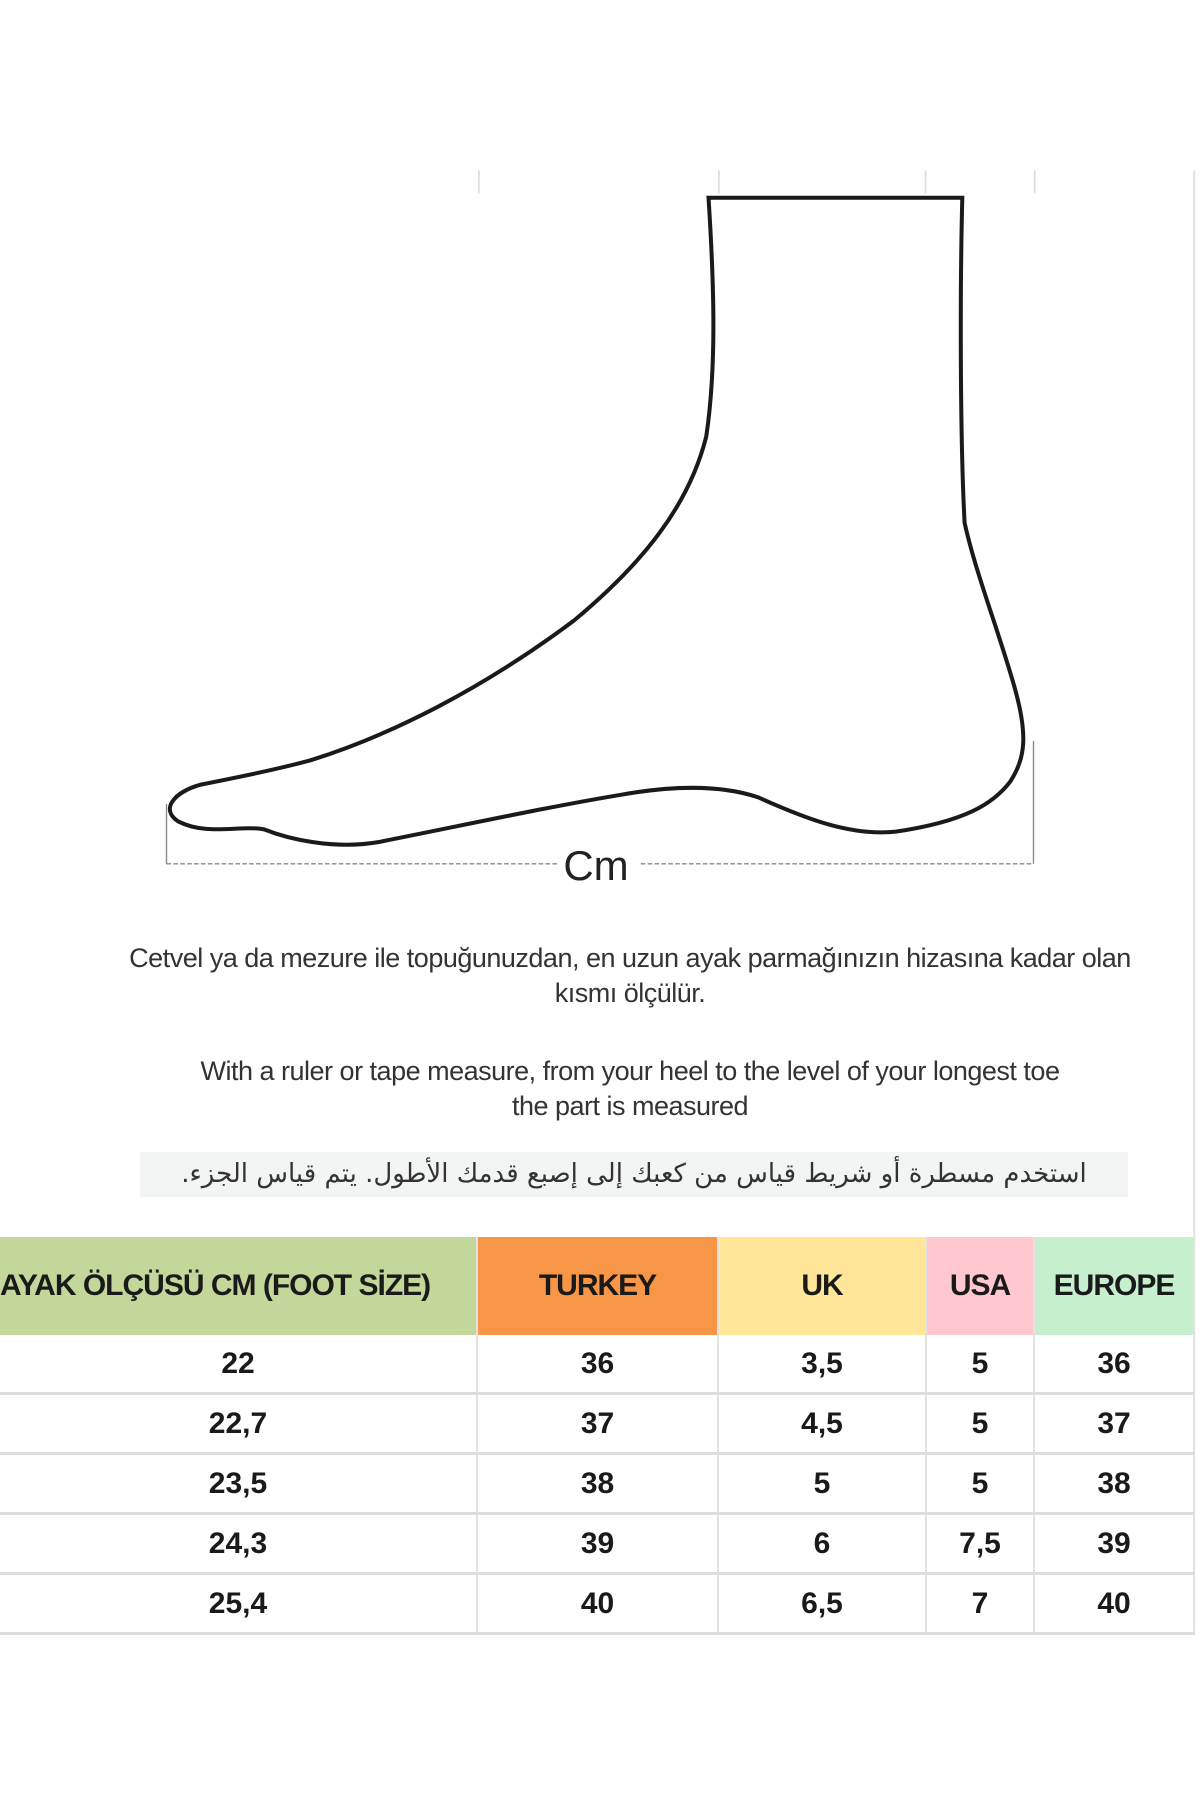 Image resolution: width=1200 pixels, height=1800 pixels. I want to click on table-row: 23,5 38 5 5 38, so click(597, 1484).